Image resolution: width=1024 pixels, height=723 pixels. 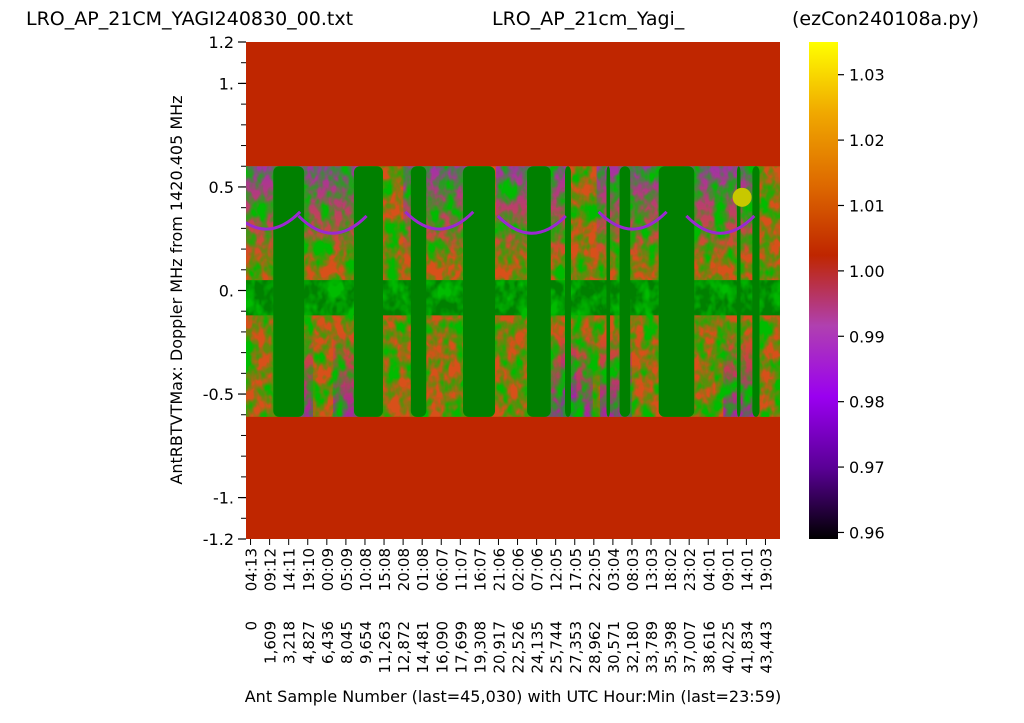 I want to click on x-tick-label-utc: 09:12, so click(x=271, y=569).